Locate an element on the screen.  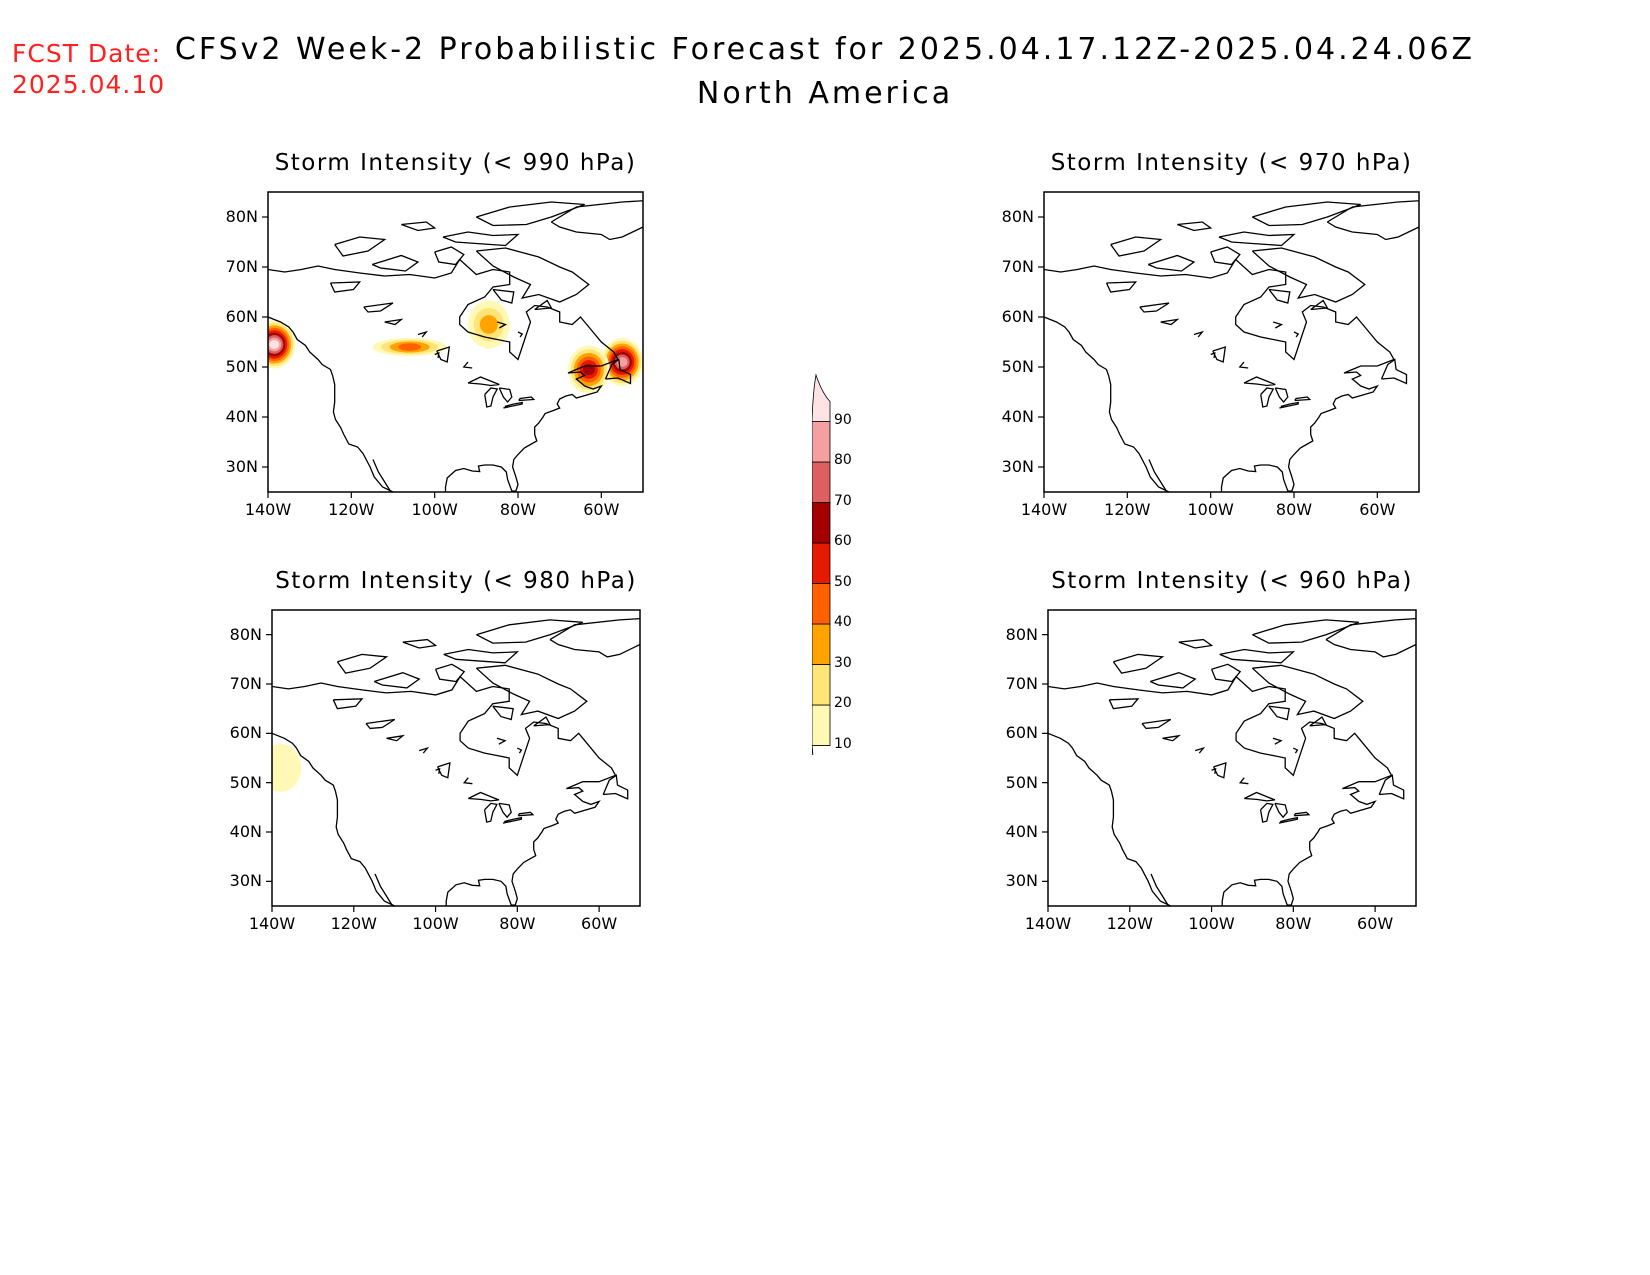
coastline-hudson-islands is located at coordinates (1278, 325).